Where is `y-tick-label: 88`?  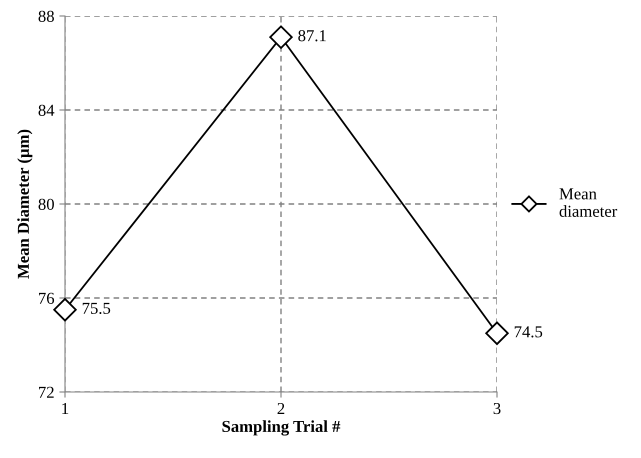 y-tick-label: 88 is located at coordinates (46, 16).